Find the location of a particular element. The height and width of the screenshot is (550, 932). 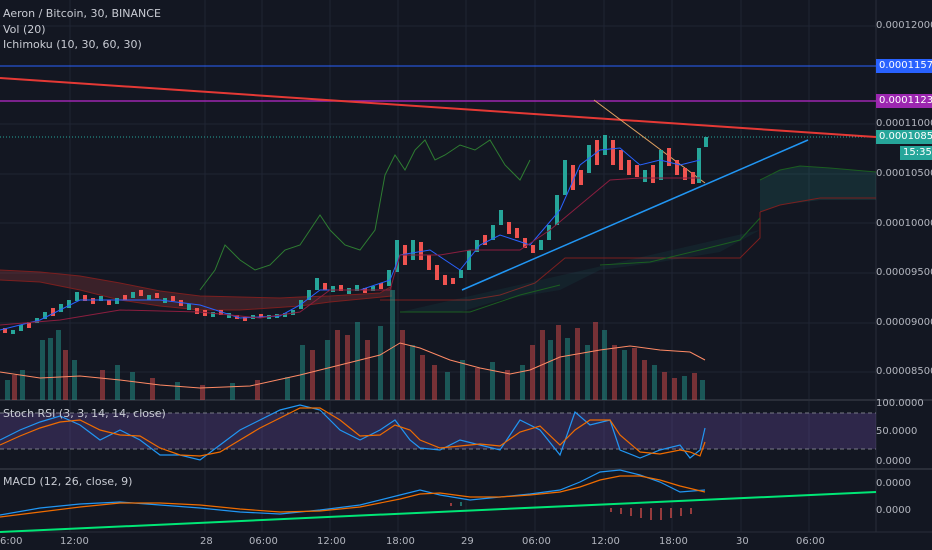

orange-trendline is located at coordinates (649, 141).